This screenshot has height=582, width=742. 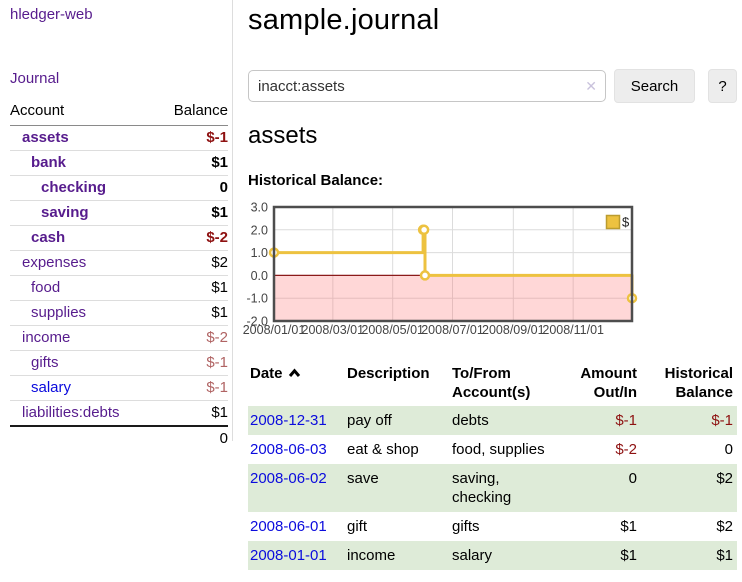 What do you see at coordinates (119, 338) in the screenshot?
I see `account-row: income $-2` at bounding box center [119, 338].